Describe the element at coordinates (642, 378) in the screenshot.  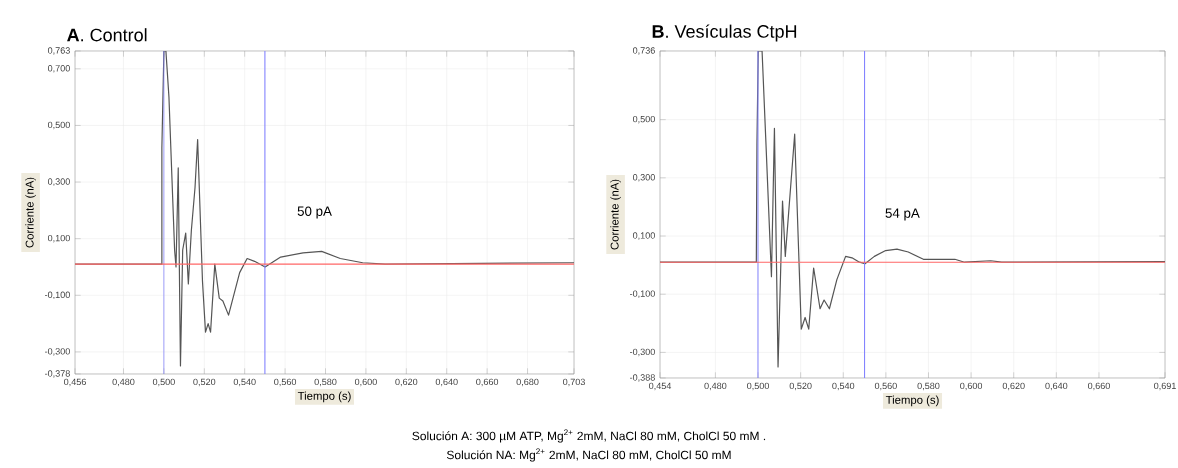
I see `y-tick-label: -0,388` at that location.